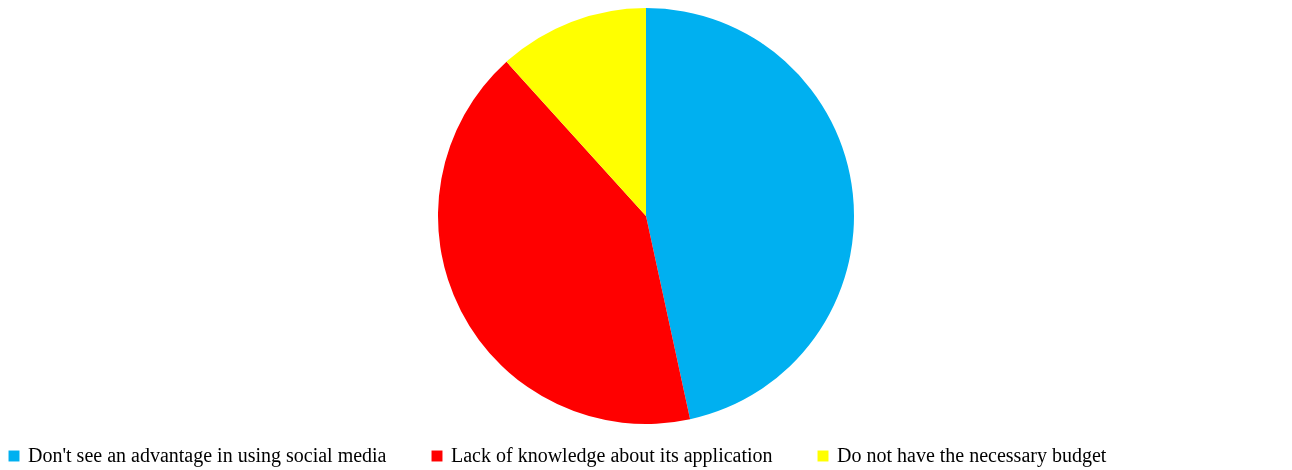 Image resolution: width=1292 pixels, height=470 pixels. I want to click on legend-label: Lack of knowledge about its application, so click(612, 455).